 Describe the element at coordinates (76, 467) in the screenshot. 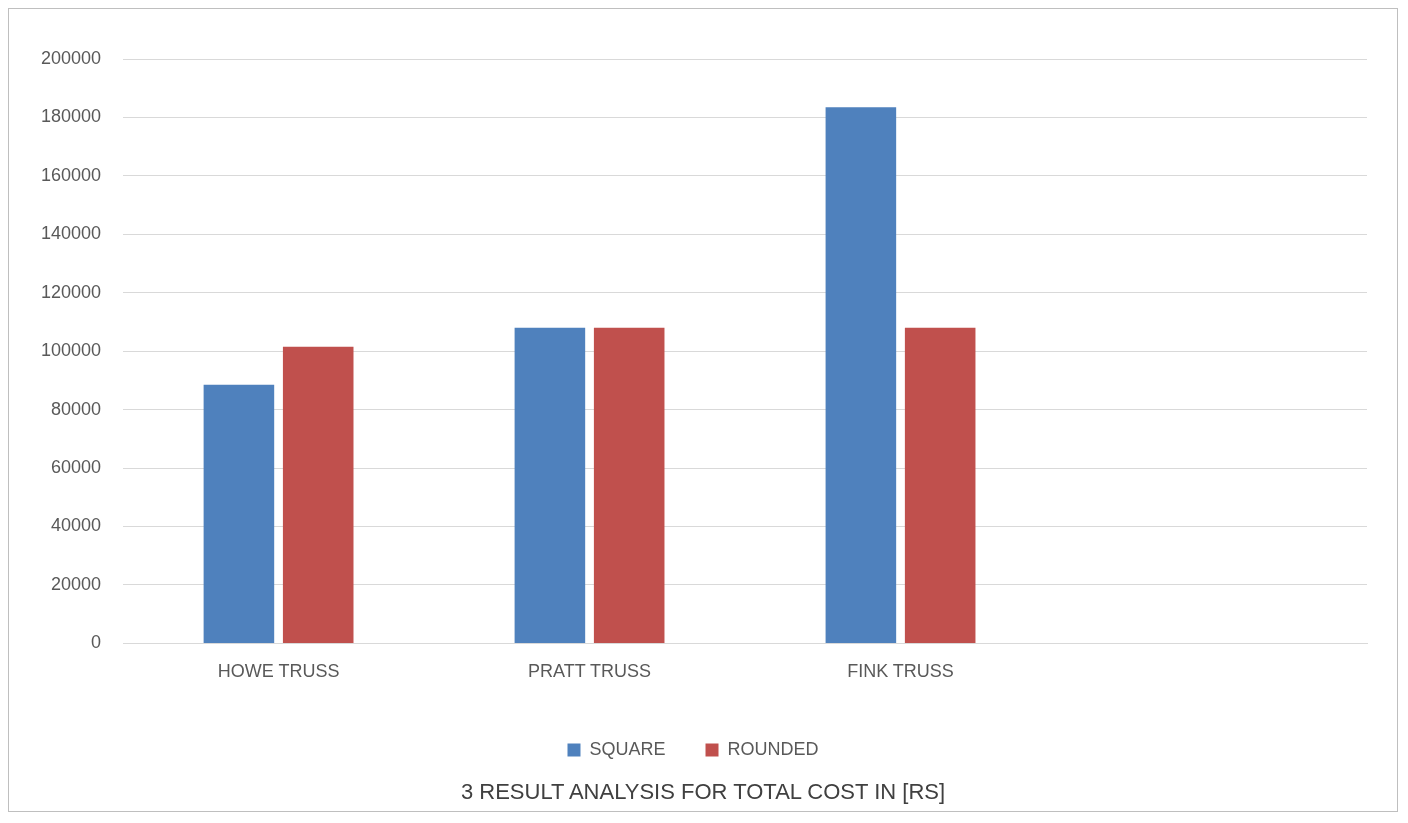

I see `y-tick-label: 60000` at that location.